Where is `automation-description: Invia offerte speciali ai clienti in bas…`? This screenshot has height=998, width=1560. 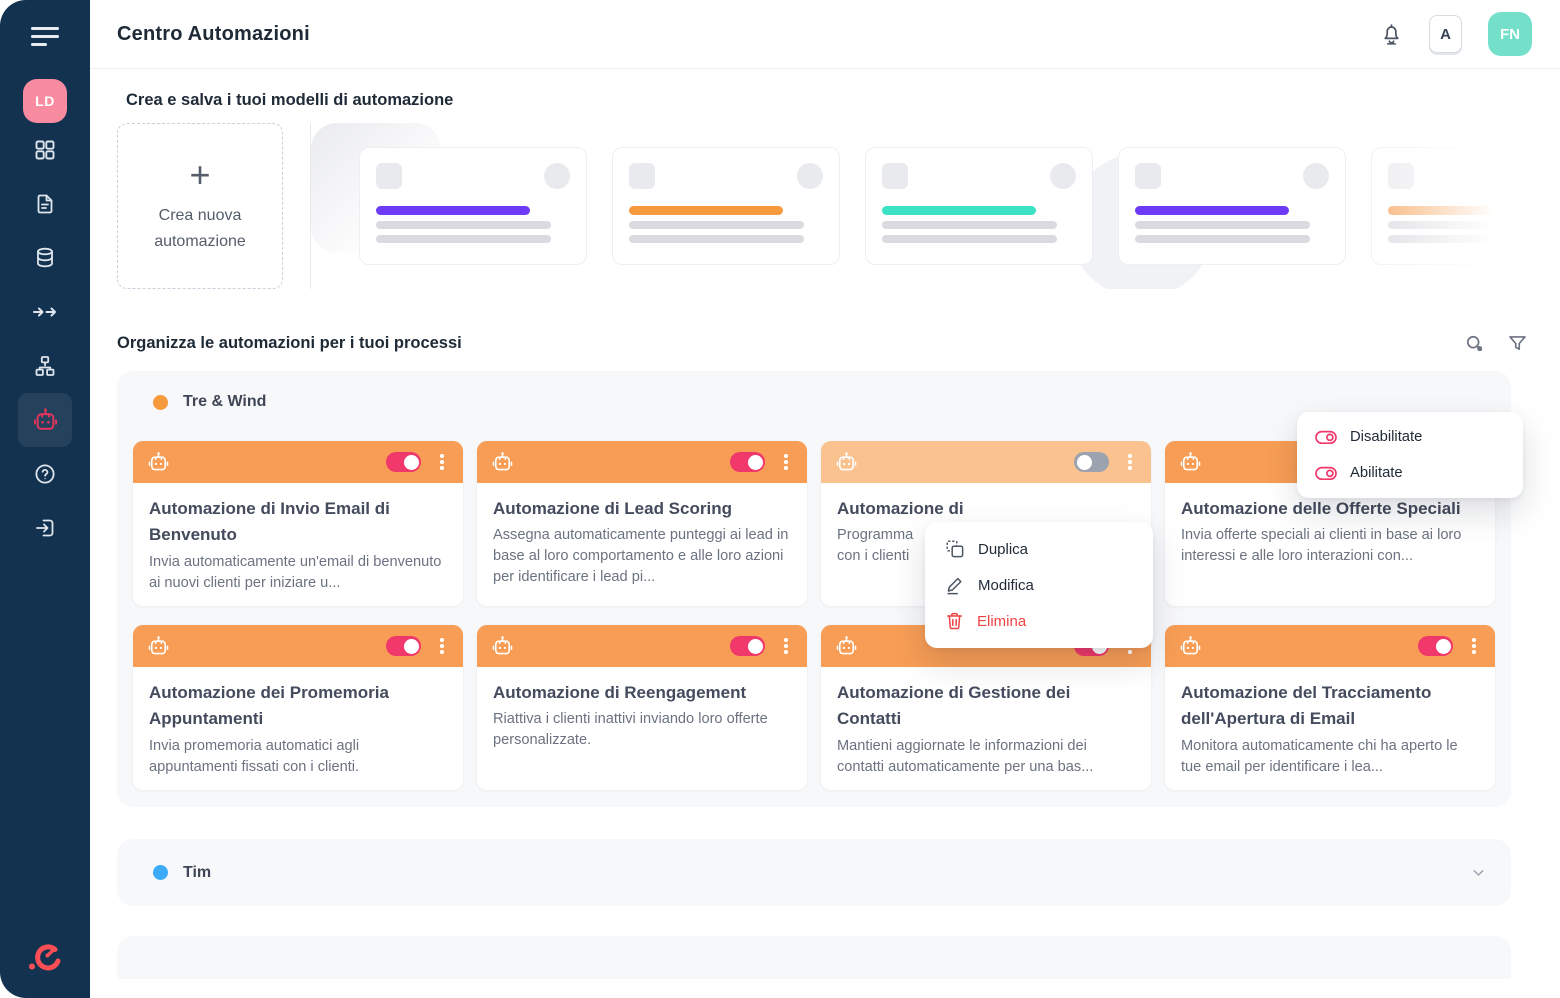
automation-description: Invia offerte speciali ai clienti in bas… is located at coordinates (1321, 546).